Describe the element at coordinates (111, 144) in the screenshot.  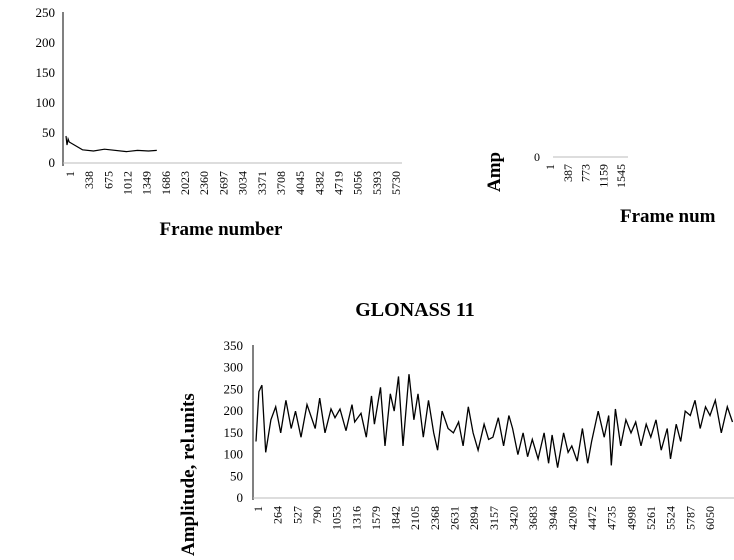
I see `chart1-series-line` at that location.